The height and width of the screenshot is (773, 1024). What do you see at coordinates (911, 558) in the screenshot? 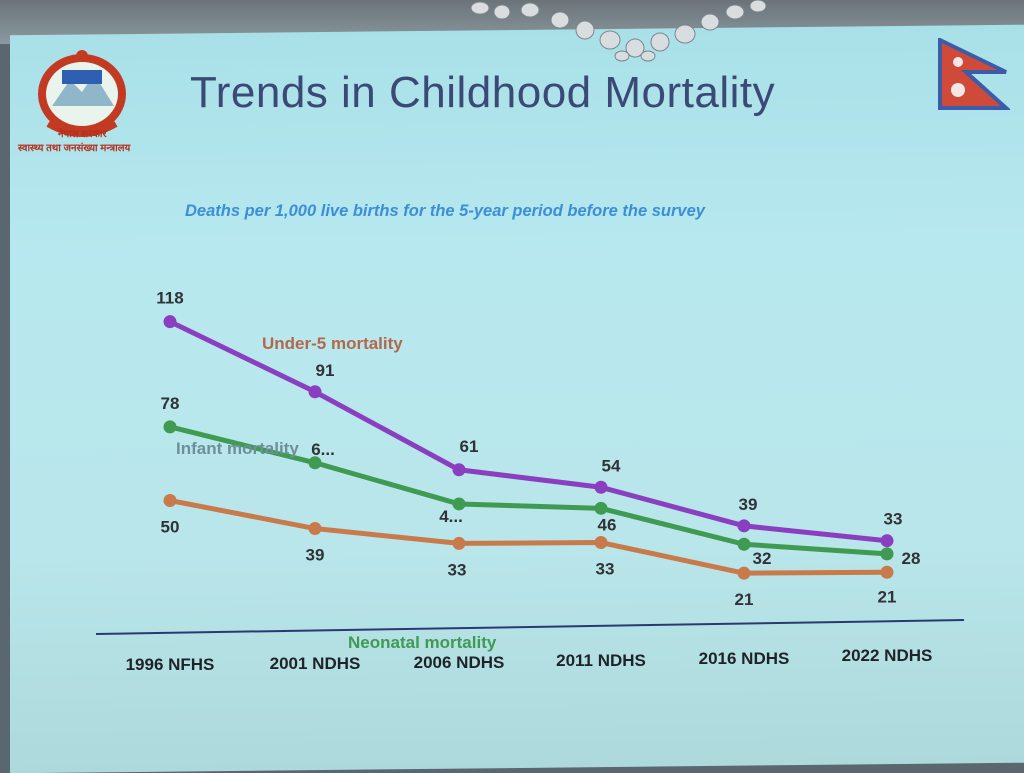
I see `data-label-1-5: 28` at bounding box center [911, 558].